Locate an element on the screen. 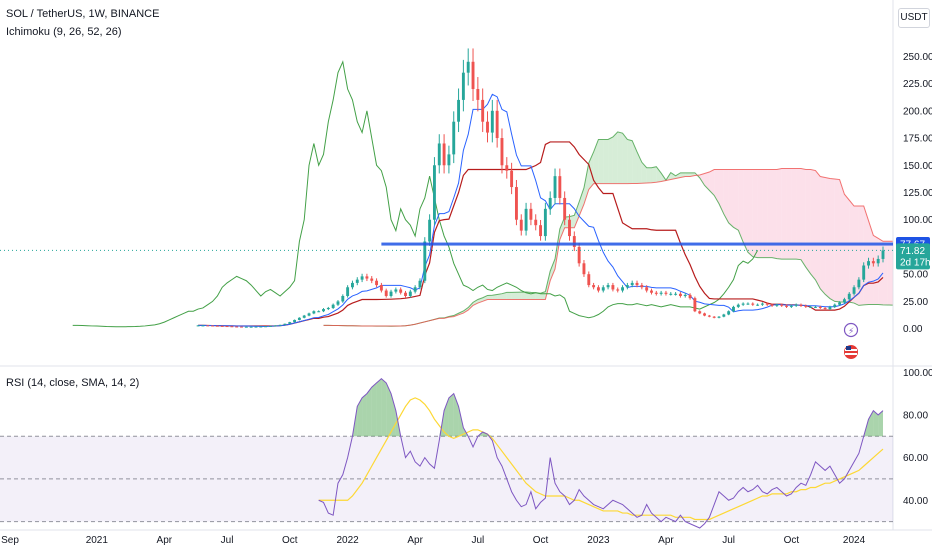 This screenshot has height=550, width=932. rsi-tick-label: 80.00 is located at coordinates (915, 415).